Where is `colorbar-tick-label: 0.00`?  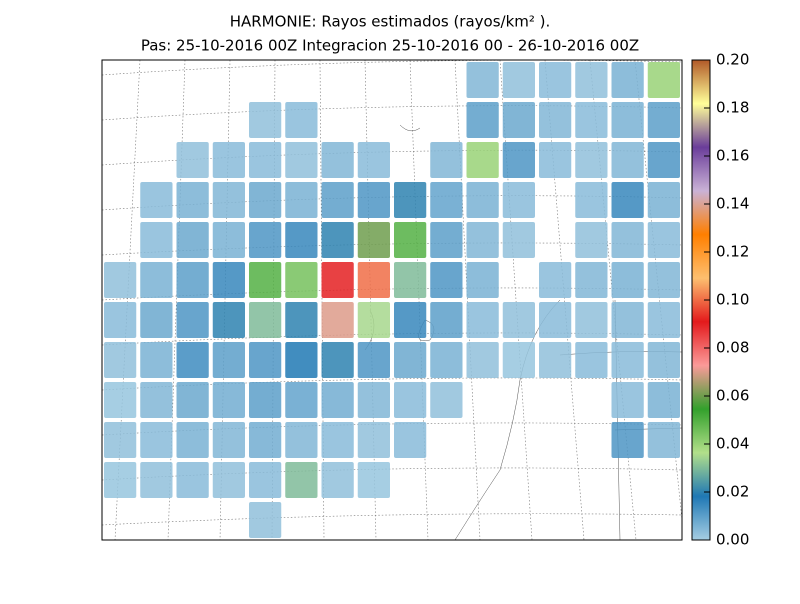
colorbar-tick-label: 0.00 is located at coordinates (732, 540).